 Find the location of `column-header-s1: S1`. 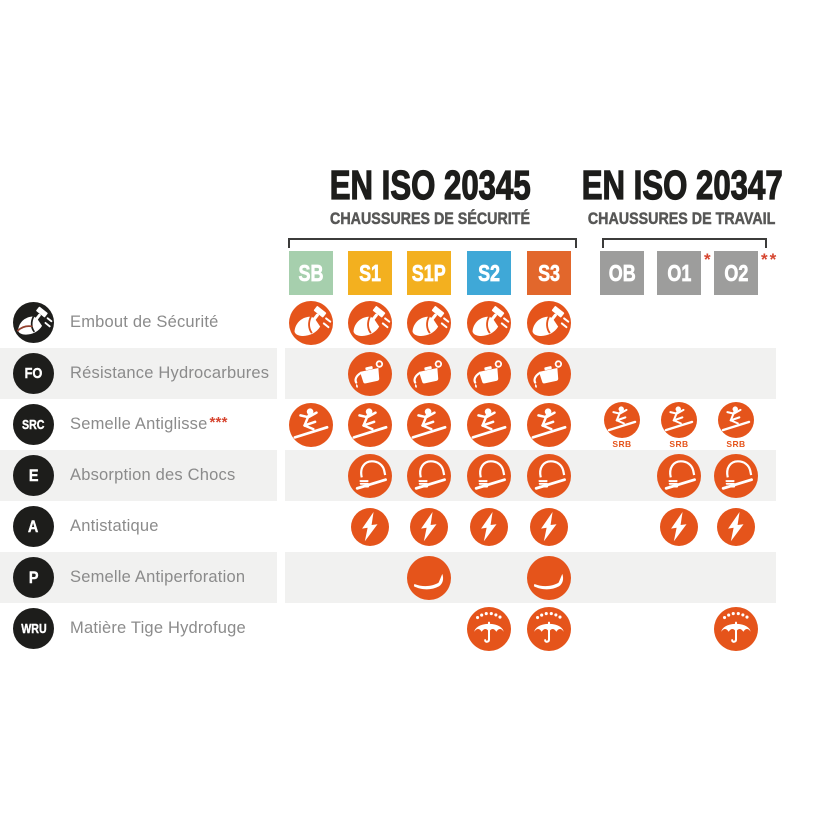

column-header-s1: S1 is located at coordinates (370, 273).